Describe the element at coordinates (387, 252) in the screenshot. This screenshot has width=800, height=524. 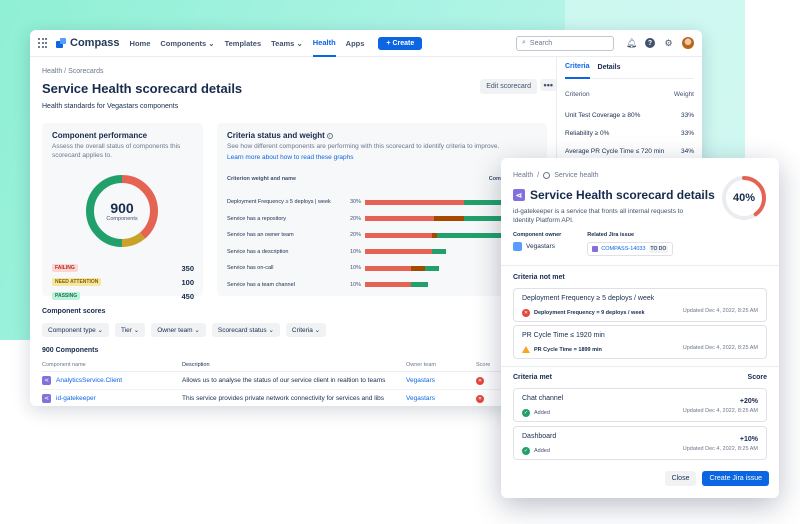
I see `criteria-row: Service has a description 10%` at that location.